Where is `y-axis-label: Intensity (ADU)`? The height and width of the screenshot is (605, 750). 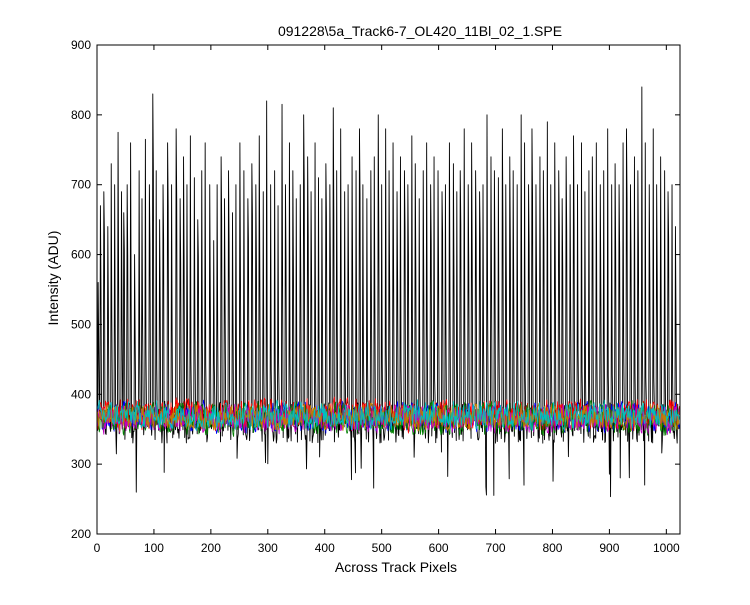 y-axis-label: Intensity (ADU) is located at coordinates (53, 278).